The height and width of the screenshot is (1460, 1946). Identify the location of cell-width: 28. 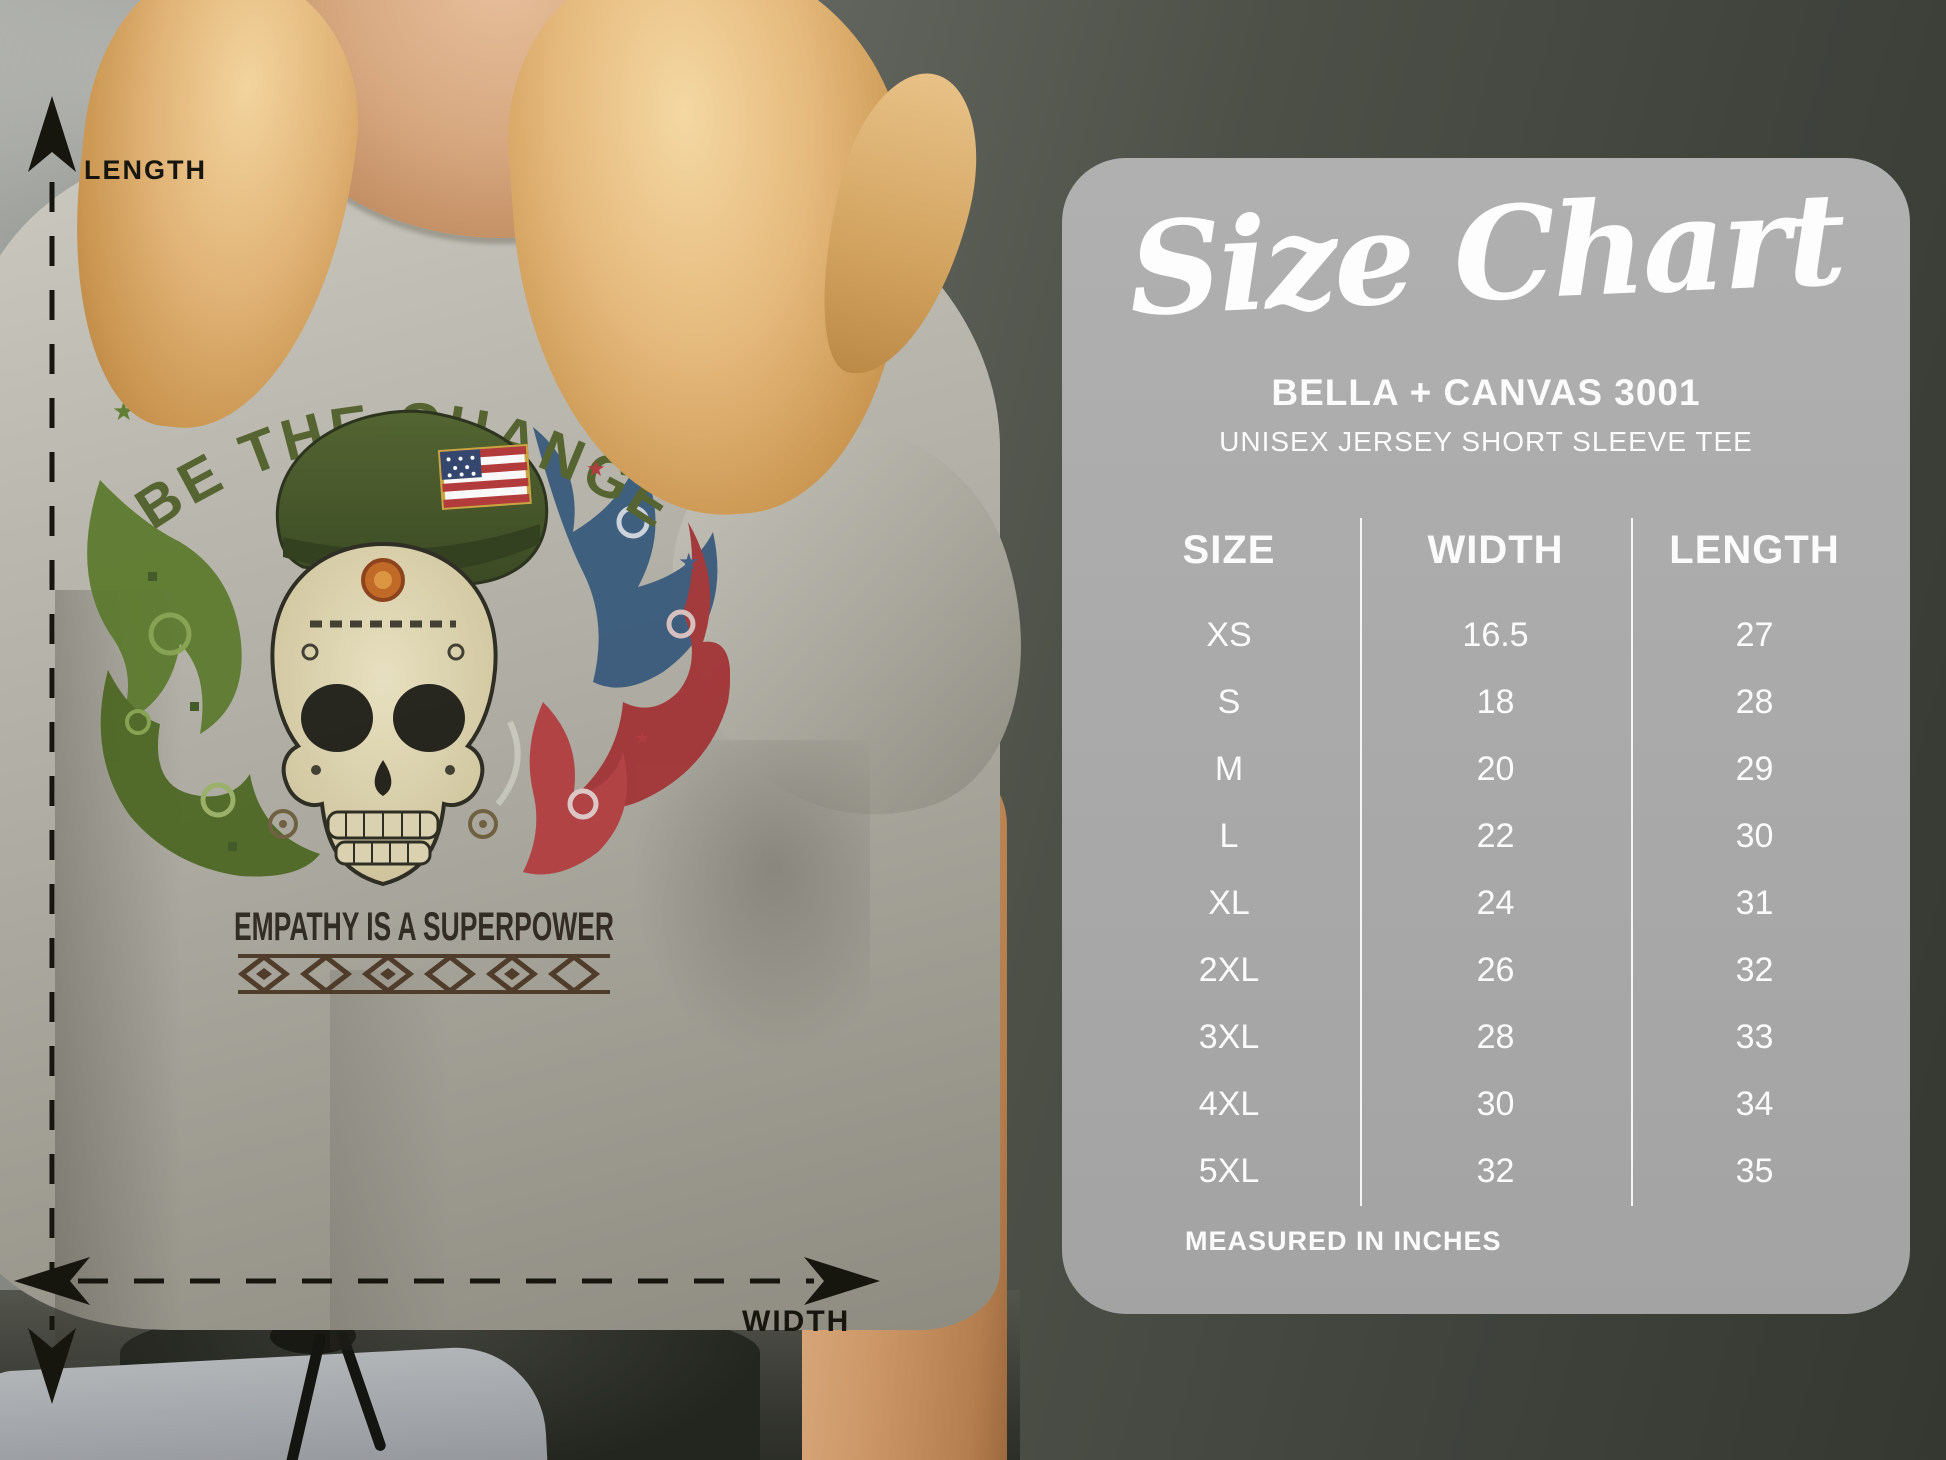
(1495, 1037).